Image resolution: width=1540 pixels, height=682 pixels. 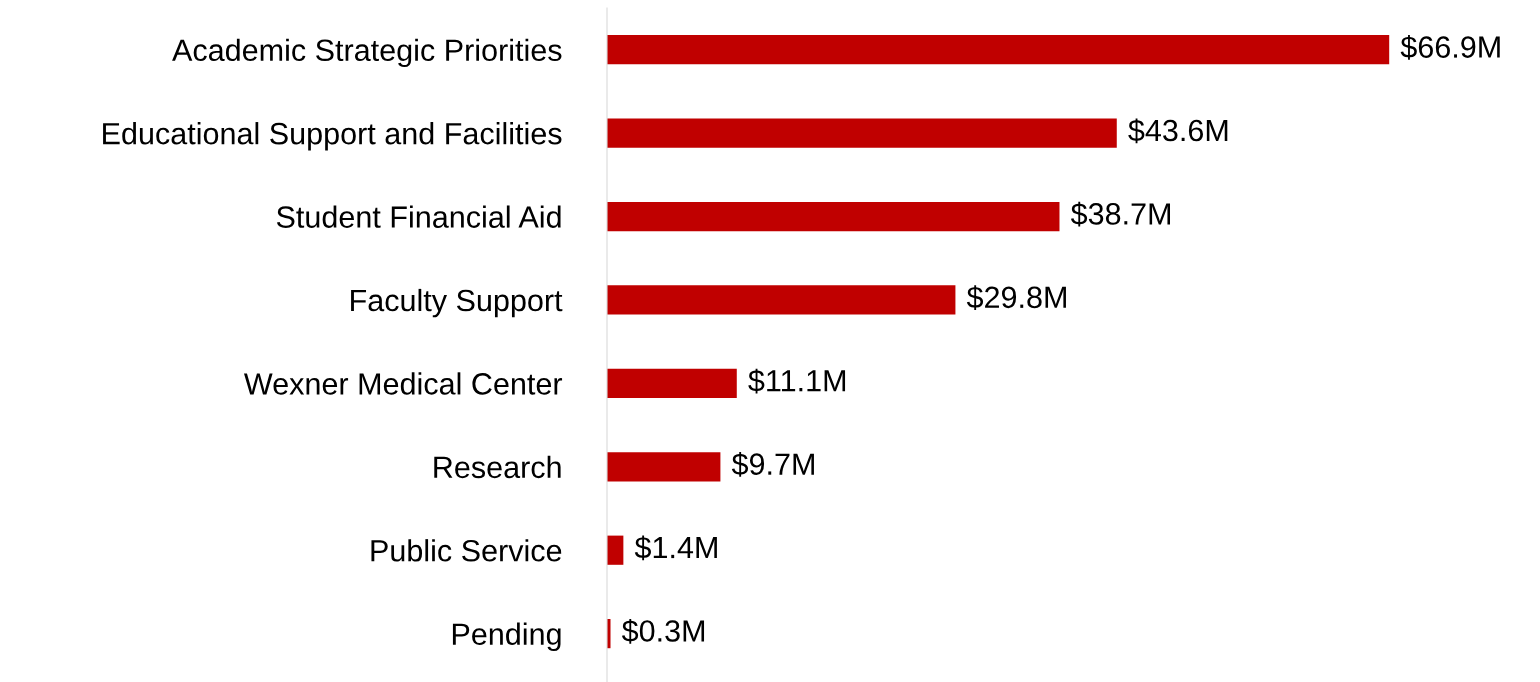 What do you see at coordinates (497, 467) in the screenshot?
I see `y-tick-label: Research` at bounding box center [497, 467].